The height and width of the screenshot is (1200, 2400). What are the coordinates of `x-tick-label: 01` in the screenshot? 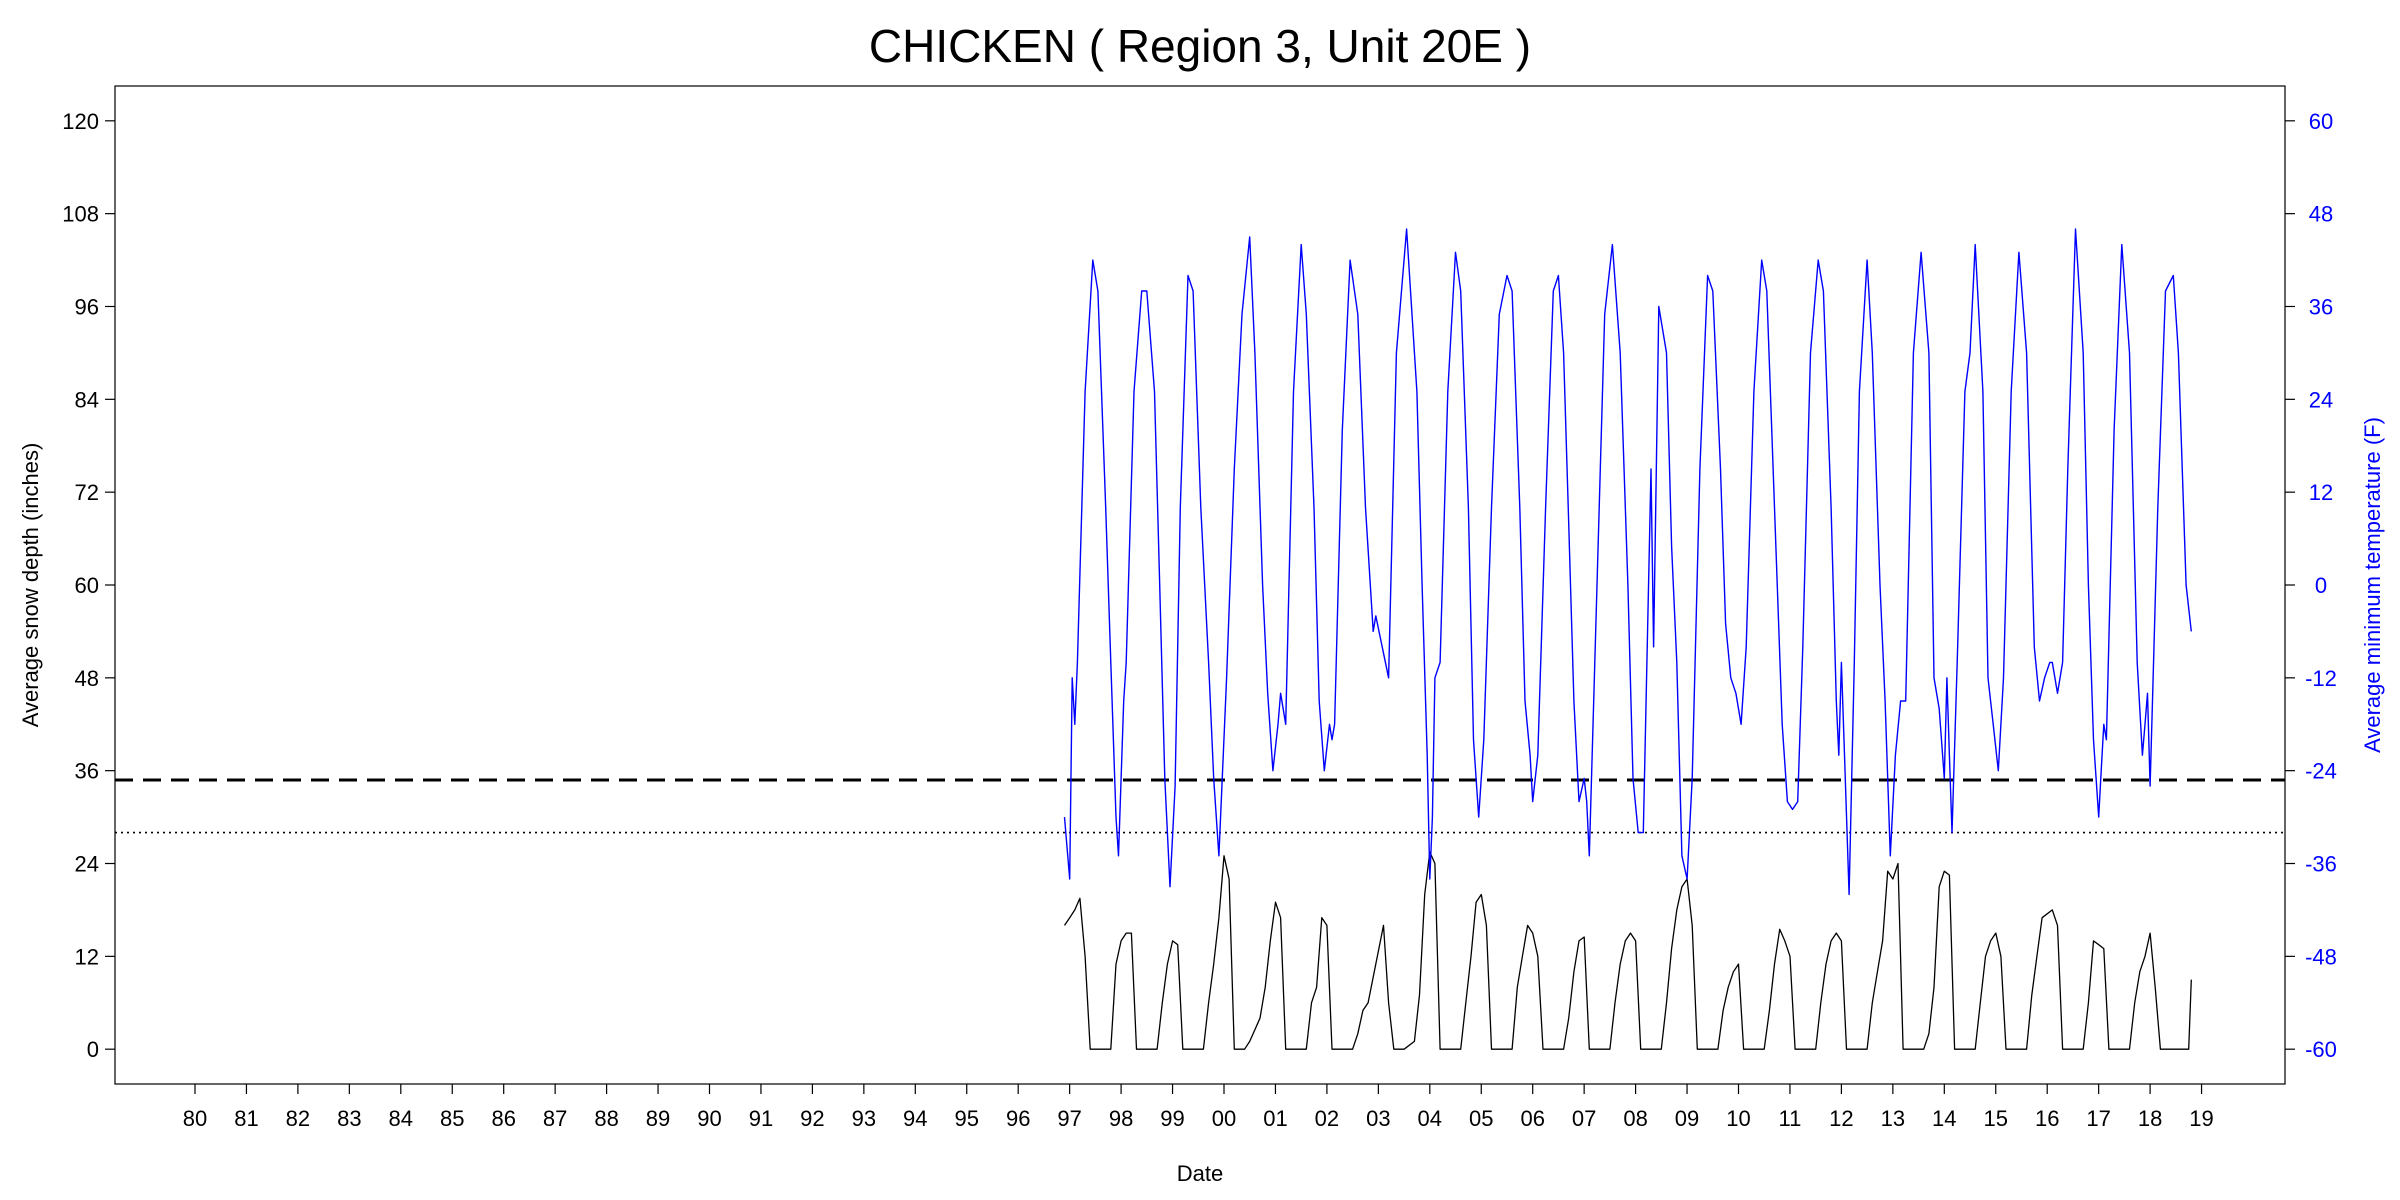 It's located at (1275, 1118).